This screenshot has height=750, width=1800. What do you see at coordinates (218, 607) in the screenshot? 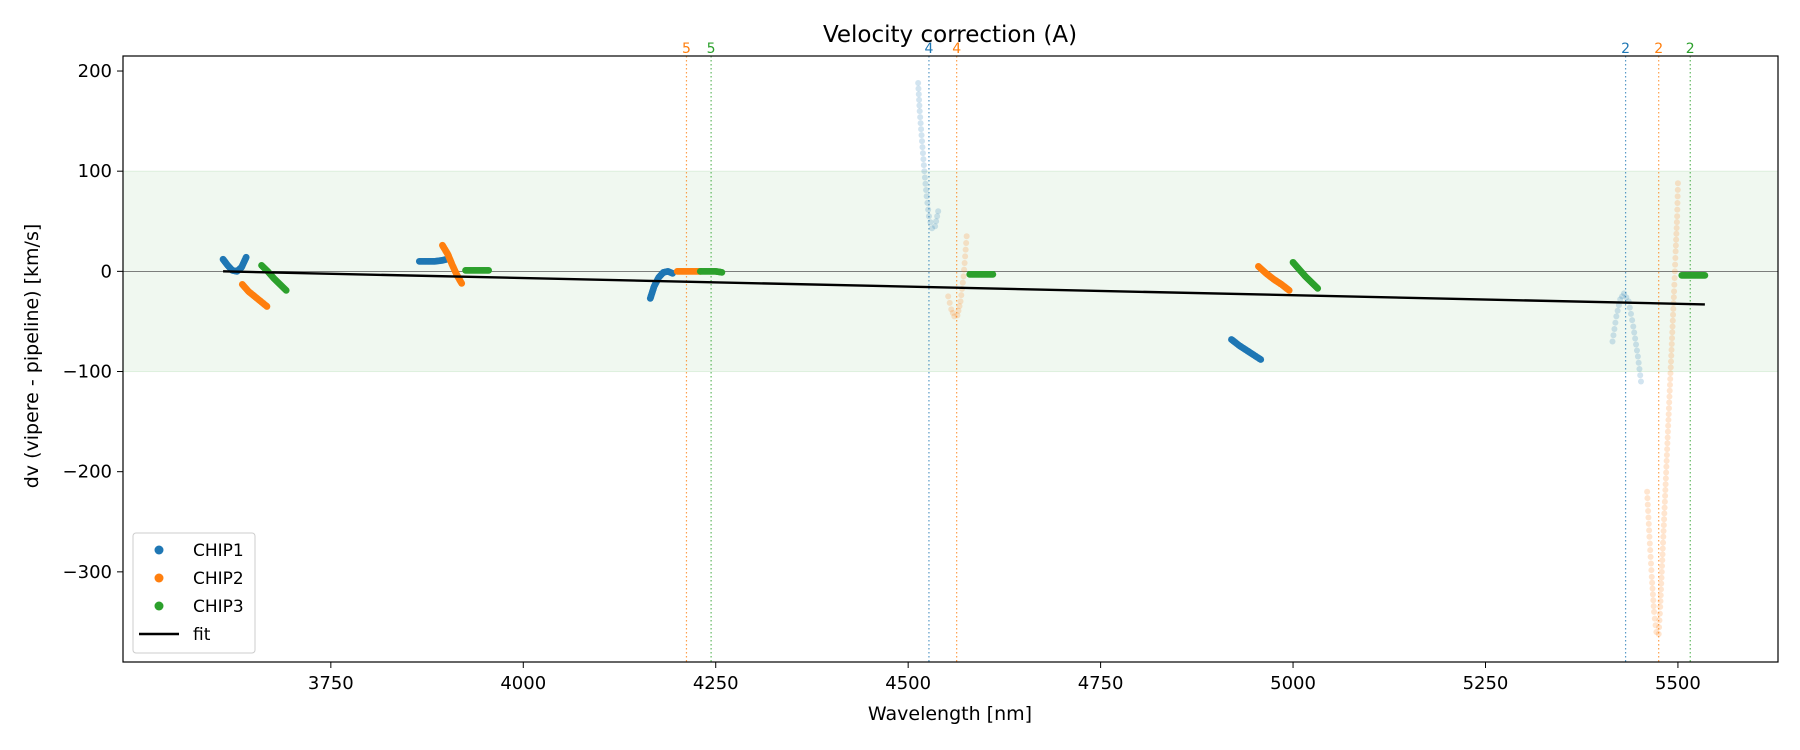
I see `legend-label: CHIP3` at bounding box center [218, 607].